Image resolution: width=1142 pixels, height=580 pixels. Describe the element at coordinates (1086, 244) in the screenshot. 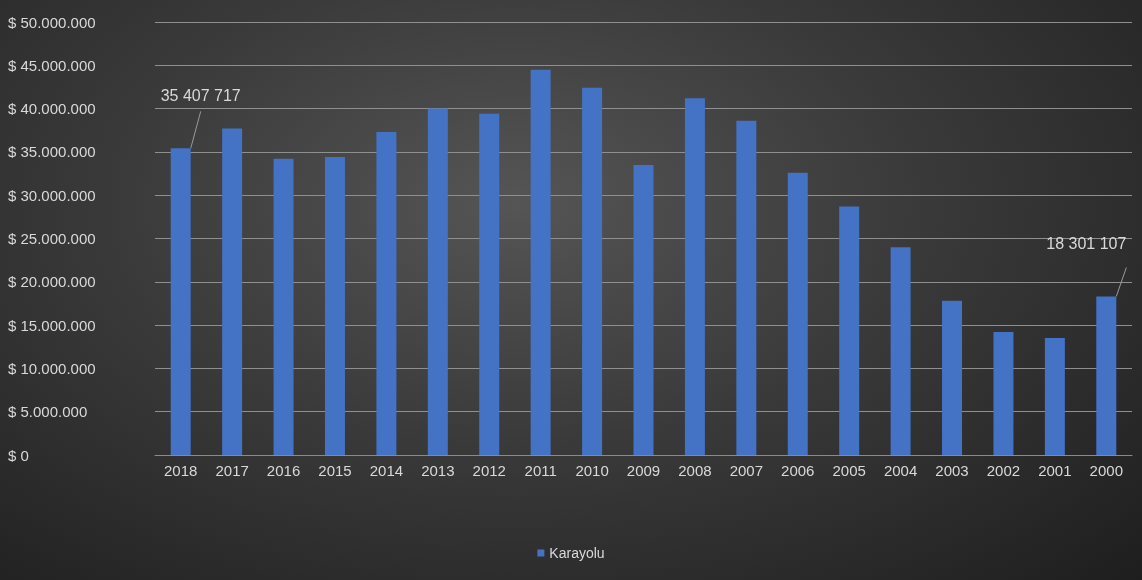

I see `data-label: 18 301 107` at that location.